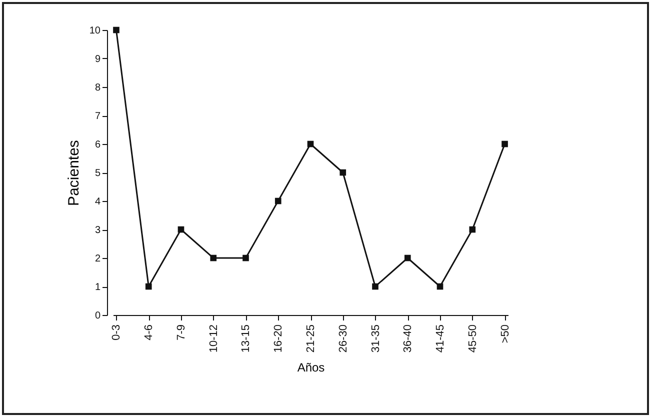 The width and height of the screenshot is (651, 417). Describe the element at coordinates (376, 338) in the screenshot. I see `x-tick-label: 31-35` at that location.